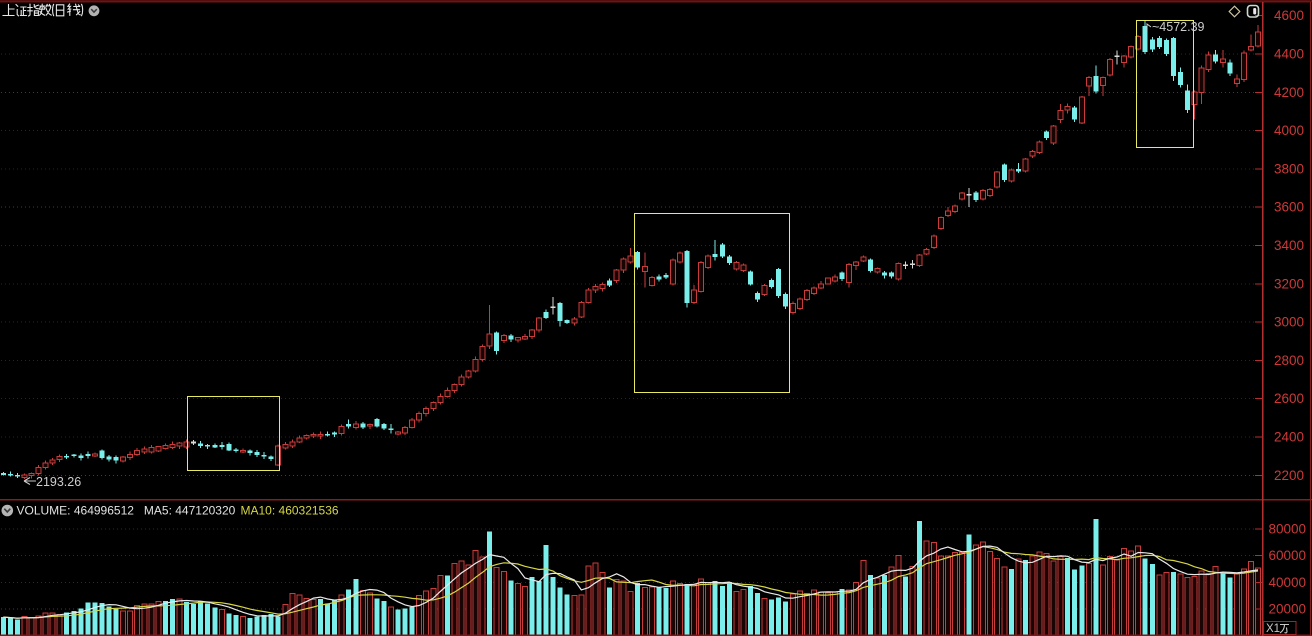 The image size is (1312, 636). Describe the element at coordinates (290, 511) in the screenshot. I see `svg-text: MA10: 460321536` at that location.